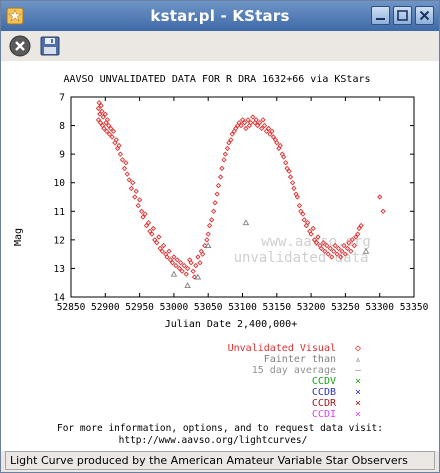 This screenshot has width=440, height=473. I want to click on close-window-button, so click(424, 15).